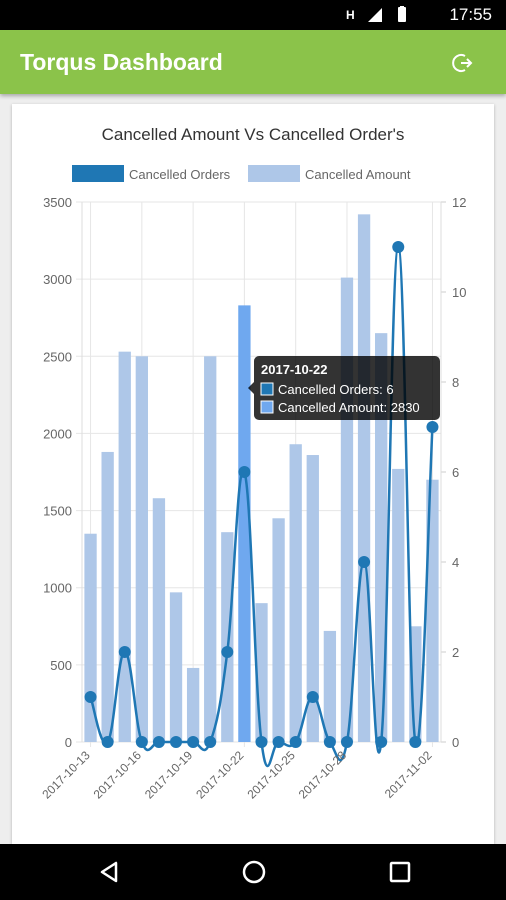  Describe the element at coordinates (470, 14) in the screenshot. I see `status-time: 17:55` at that location.